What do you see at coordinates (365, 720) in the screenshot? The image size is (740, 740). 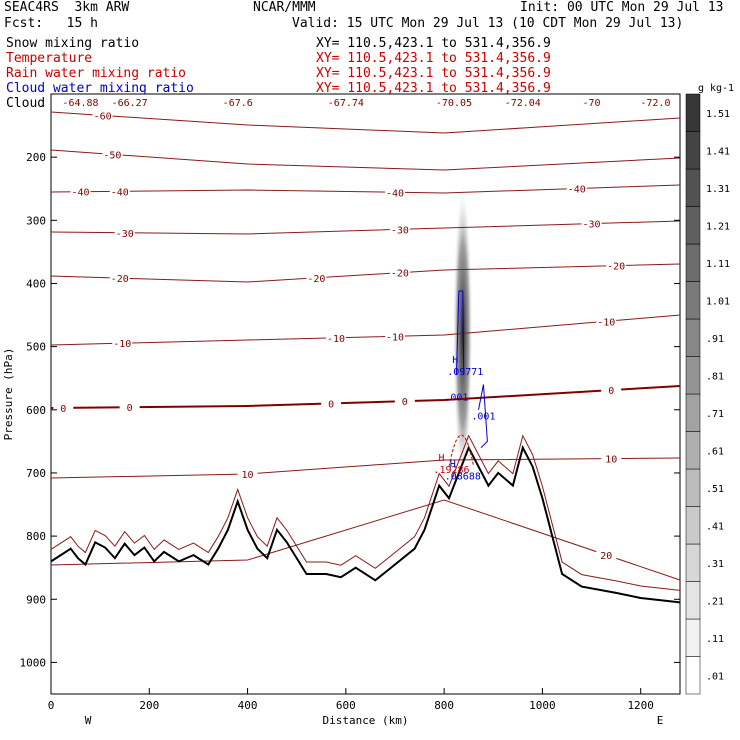 I see `x-axis-label: Distance (km)` at bounding box center [365, 720].